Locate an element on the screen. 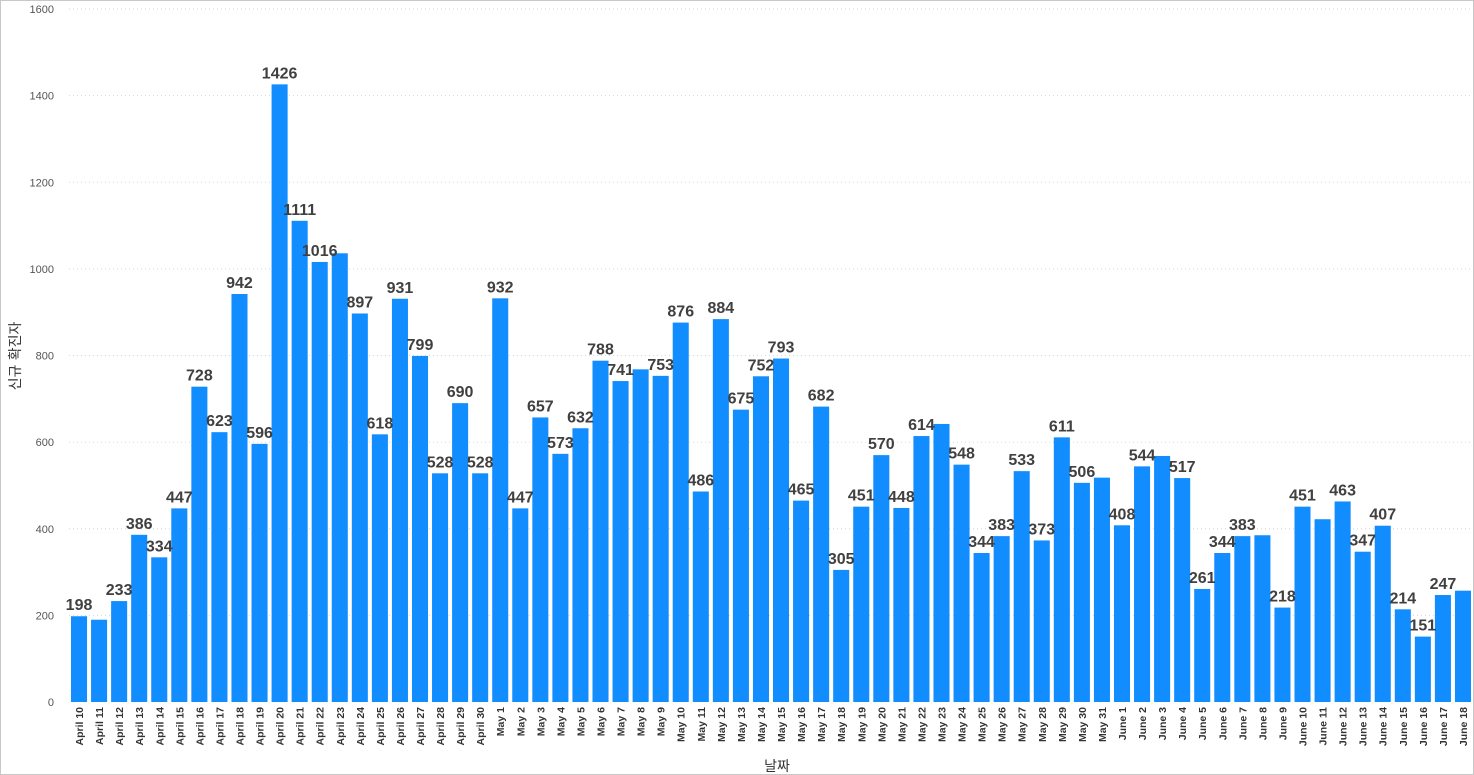 This screenshot has height=775, width=1474. x-tick-label: April 28 is located at coordinates (441, 726).